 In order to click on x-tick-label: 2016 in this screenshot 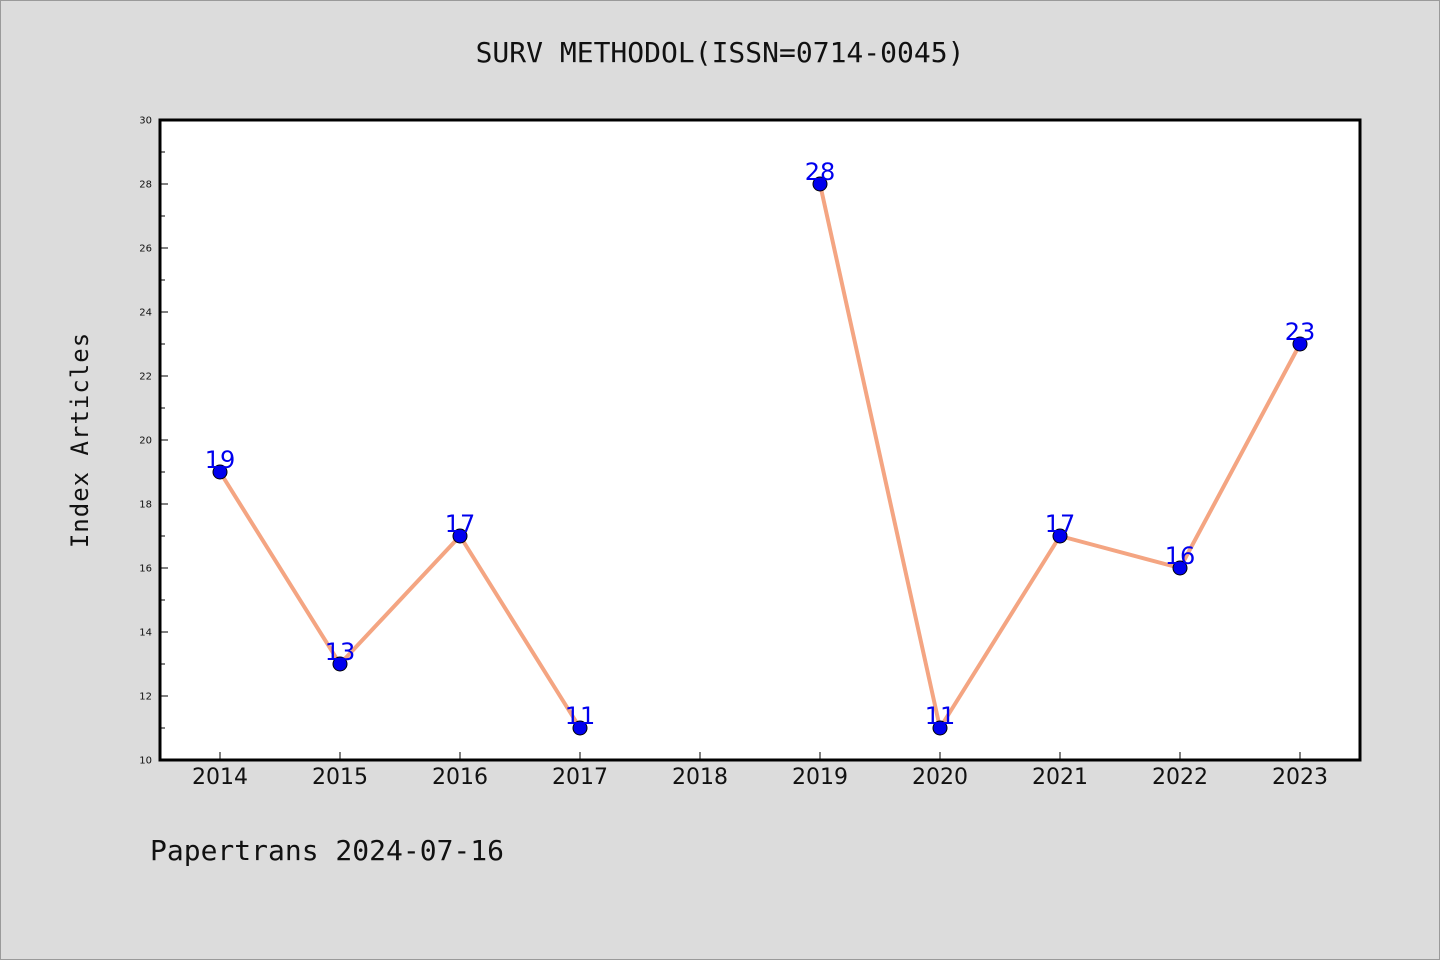, I will do `click(460, 777)`.